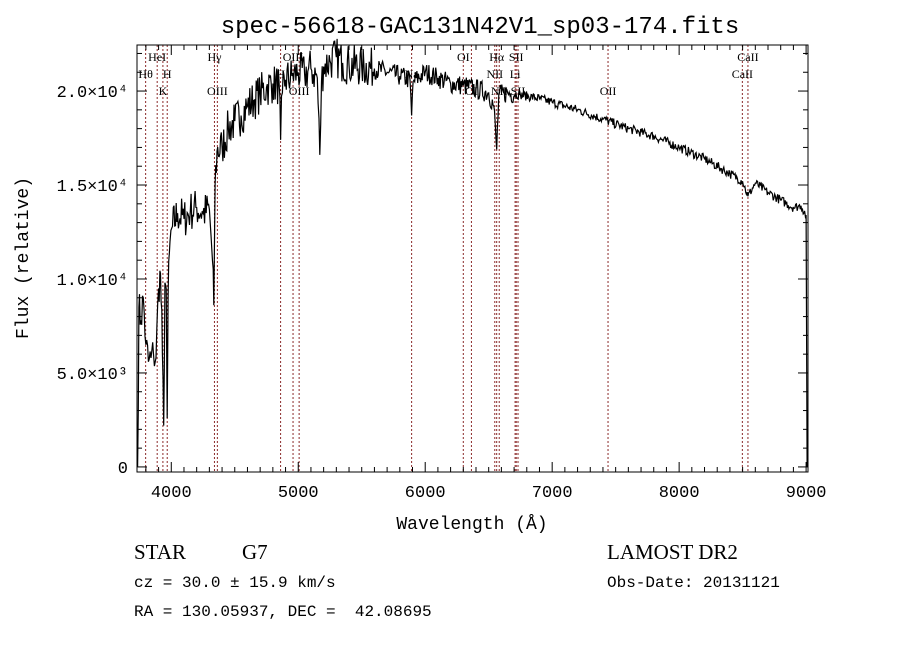 The image size is (900, 649). I want to click on spectral-line-label: HeI, so click(157, 57).